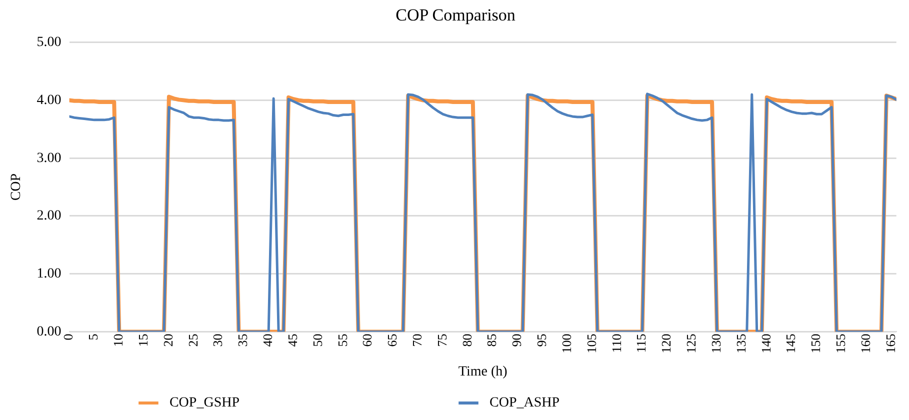 This screenshot has width=909, height=420. Describe the element at coordinates (492, 340) in the screenshot. I see `x-tick-label: 85` at that location.